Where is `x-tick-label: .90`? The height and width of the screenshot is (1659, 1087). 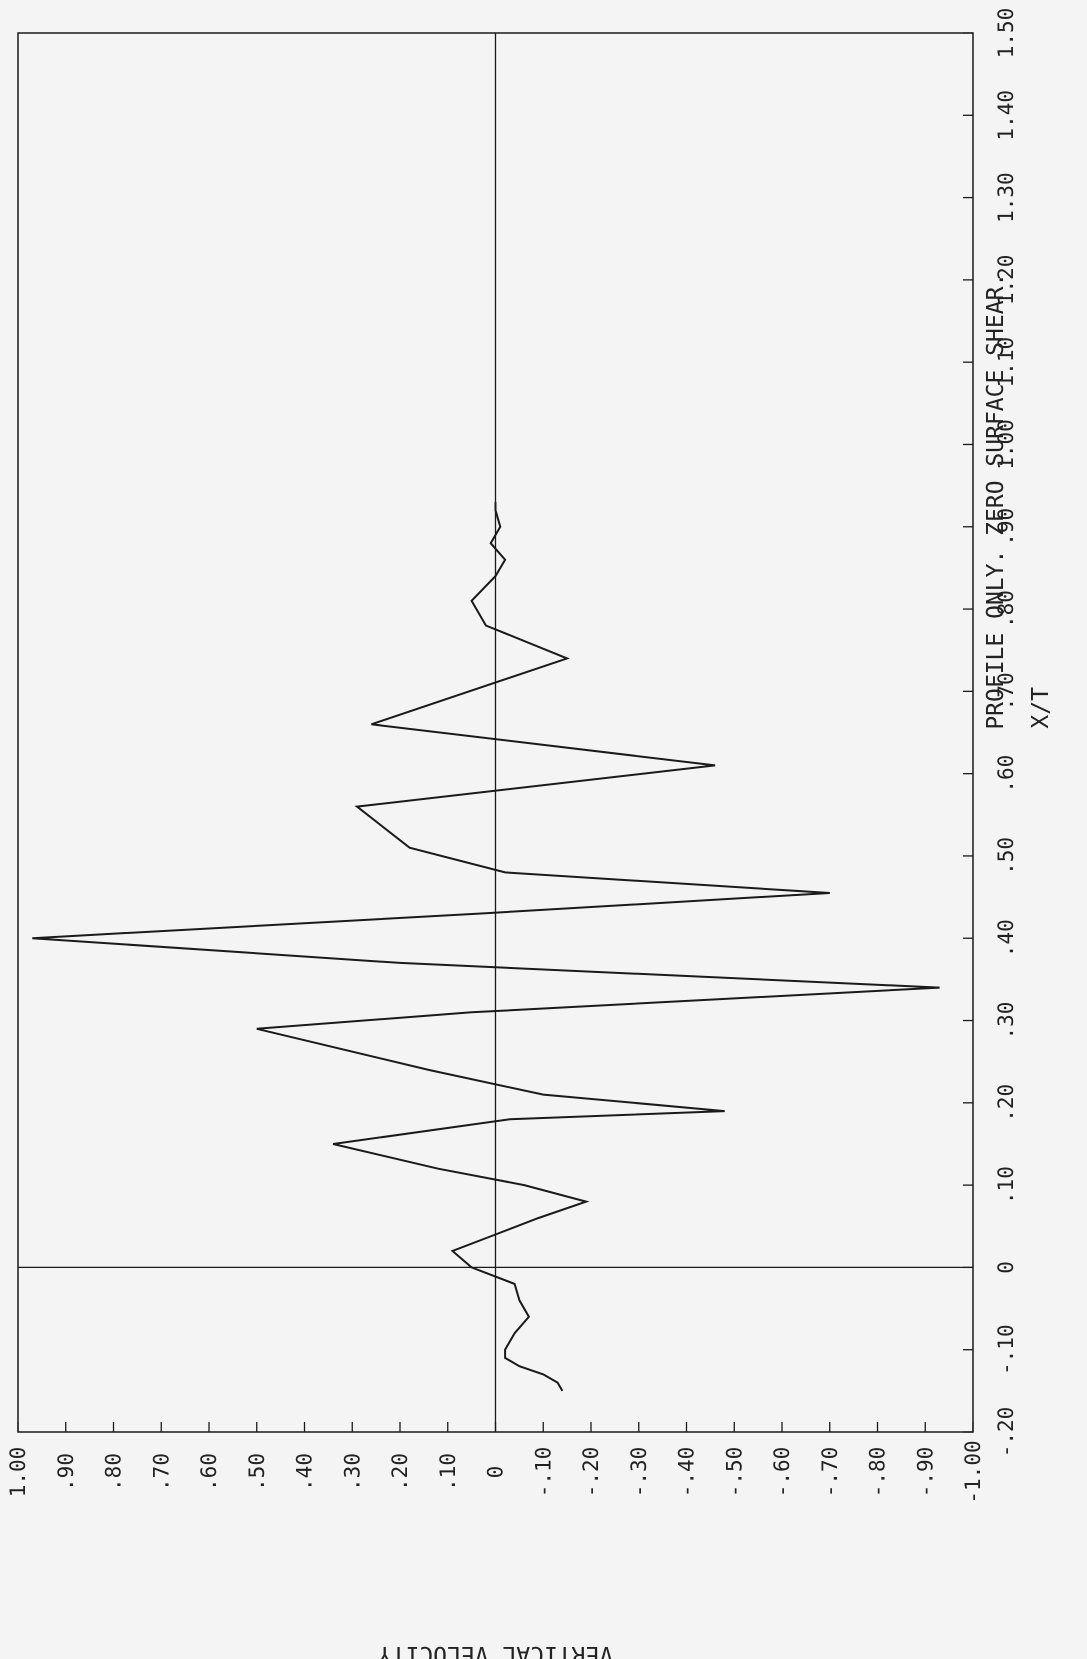
x-tick-label: .90 is located at coordinates (1006, 527).